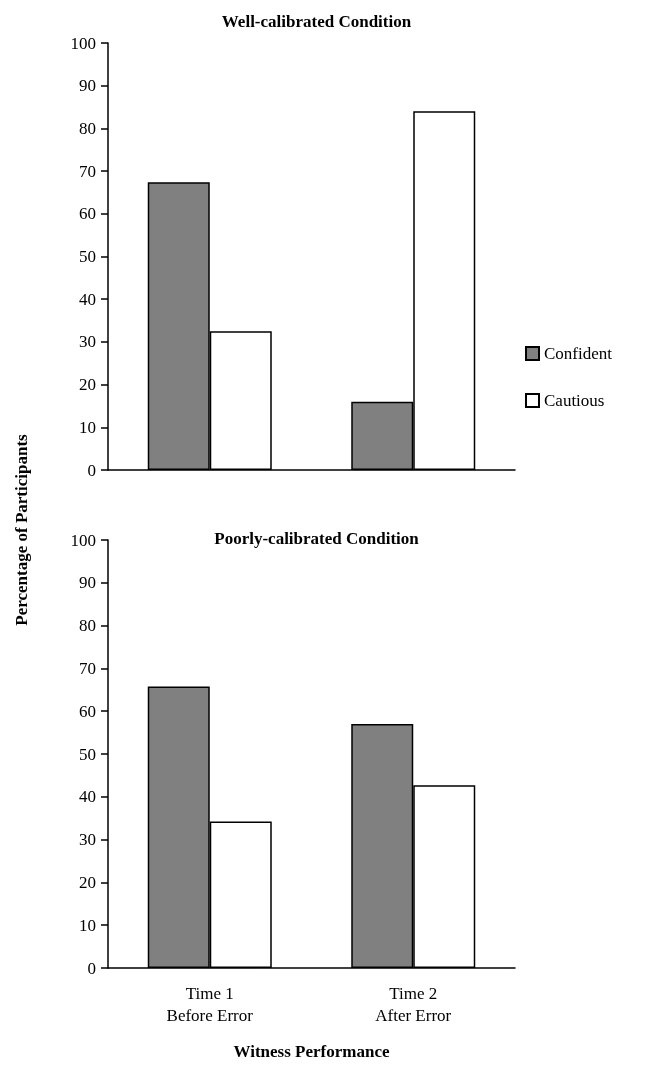  I want to click on legend-label: Confident, so click(578, 353).